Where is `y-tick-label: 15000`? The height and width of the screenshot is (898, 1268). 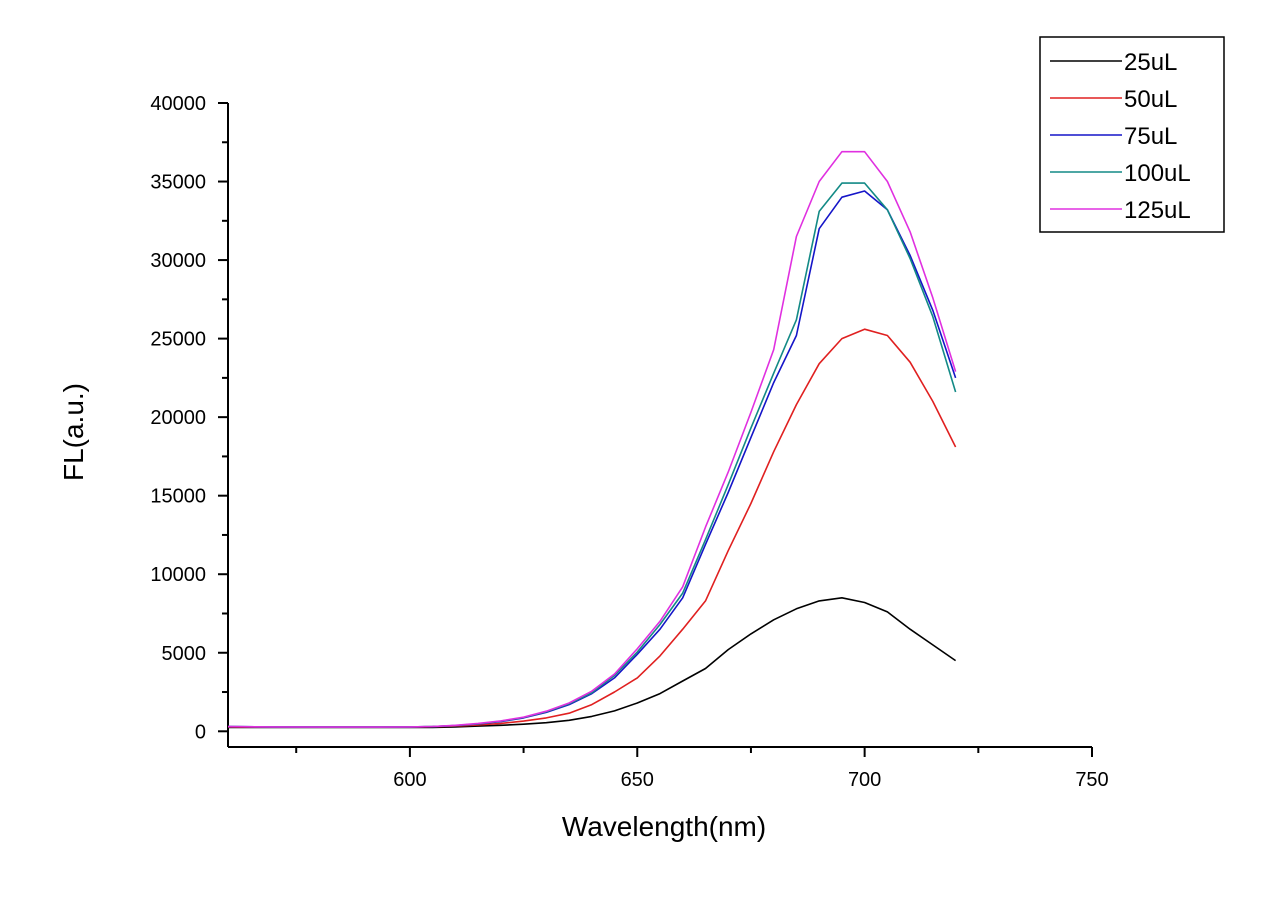
y-tick-label: 15000 is located at coordinates (178, 497).